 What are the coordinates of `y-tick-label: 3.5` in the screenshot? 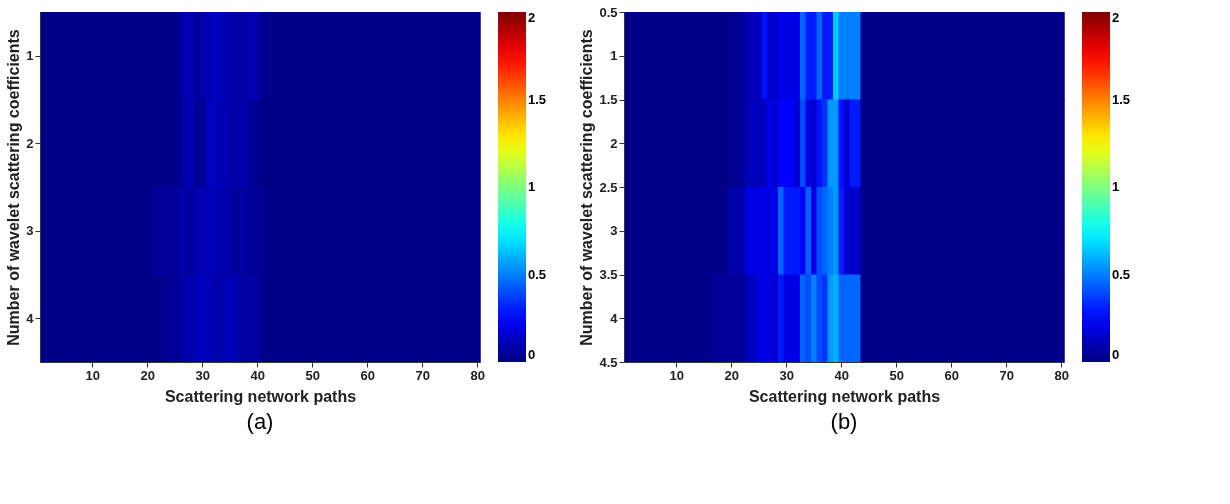 It's located at (608, 274).